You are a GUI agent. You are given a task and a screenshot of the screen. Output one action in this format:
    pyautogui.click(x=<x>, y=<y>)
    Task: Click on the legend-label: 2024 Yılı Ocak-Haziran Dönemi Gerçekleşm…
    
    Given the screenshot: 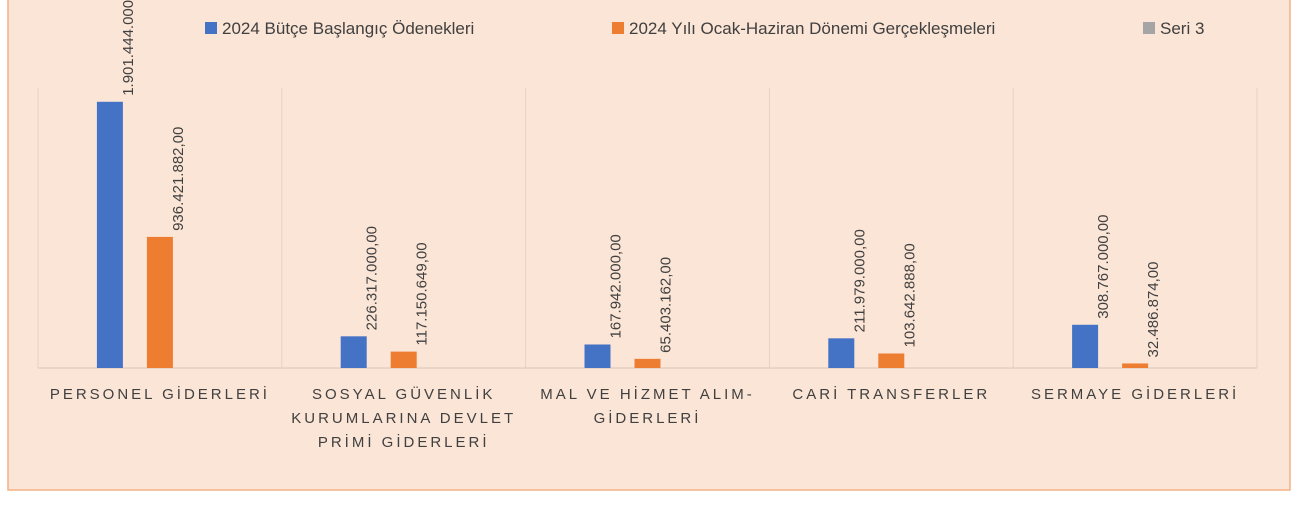 What is the action you would take?
    pyautogui.click(x=812, y=28)
    